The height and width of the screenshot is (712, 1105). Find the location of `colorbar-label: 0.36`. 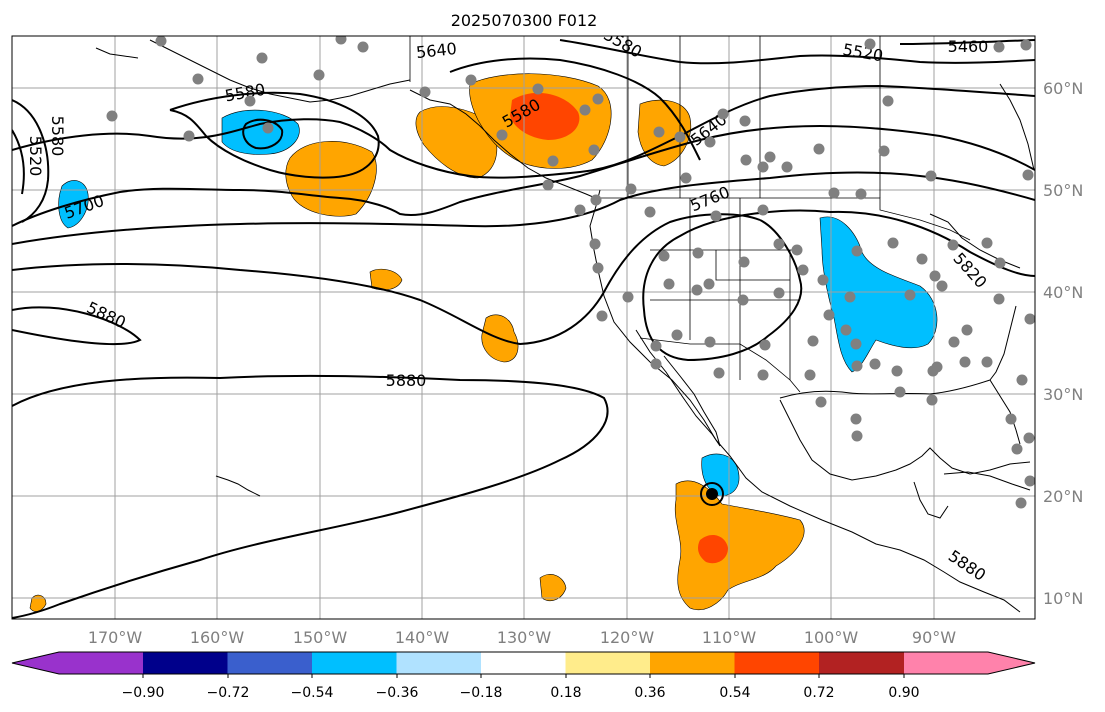

colorbar-label: 0.36 is located at coordinates (649, 693).